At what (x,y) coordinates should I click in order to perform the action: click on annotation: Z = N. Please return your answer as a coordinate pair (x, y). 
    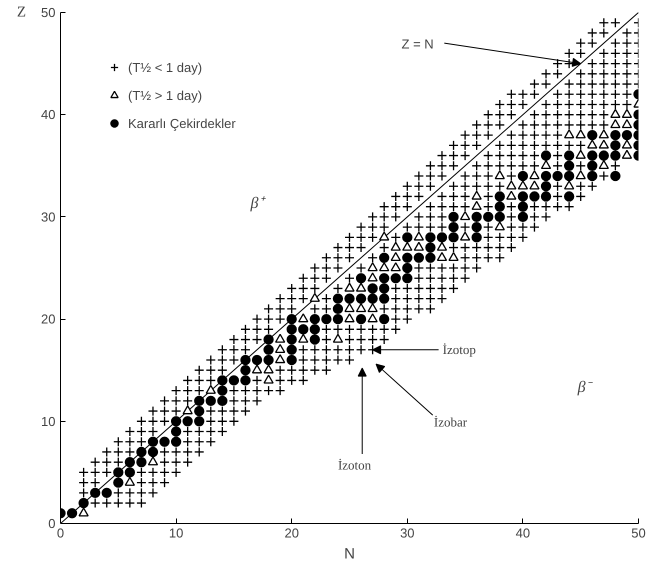
    Looking at the image, I should click on (418, 44).